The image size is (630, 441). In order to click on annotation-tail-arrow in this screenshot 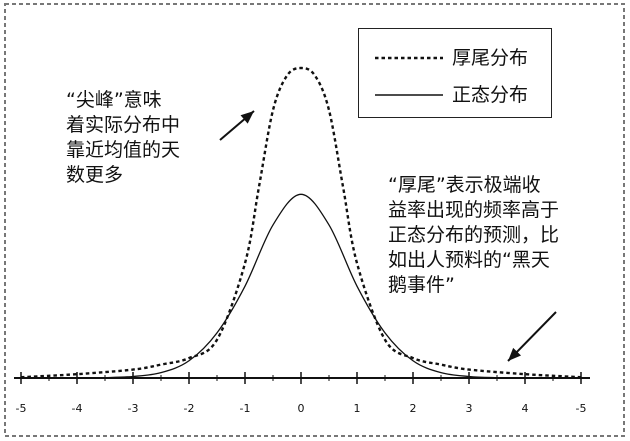, I will do `click(532, 336)`.